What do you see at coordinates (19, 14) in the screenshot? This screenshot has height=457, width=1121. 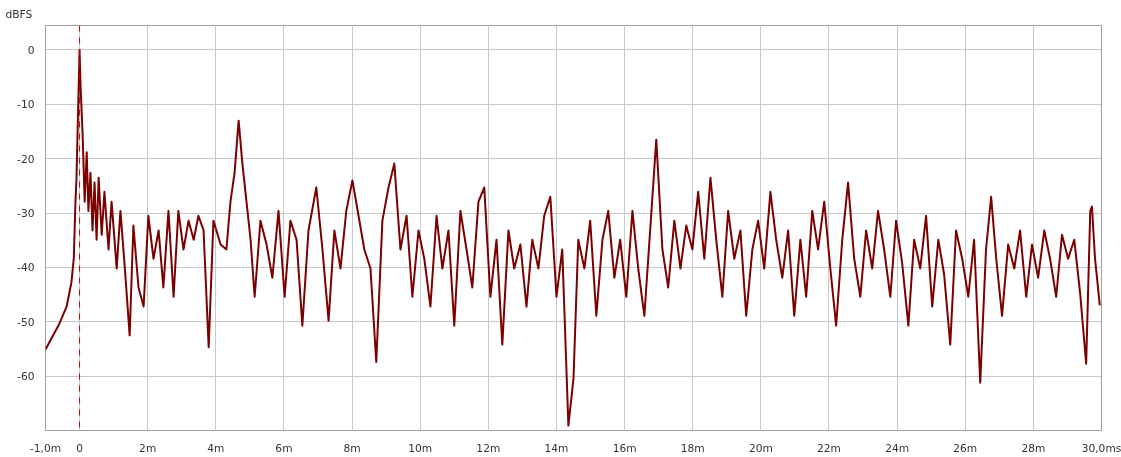 I see `y-axis-title: dBFS` at bounding box center [19, 14].